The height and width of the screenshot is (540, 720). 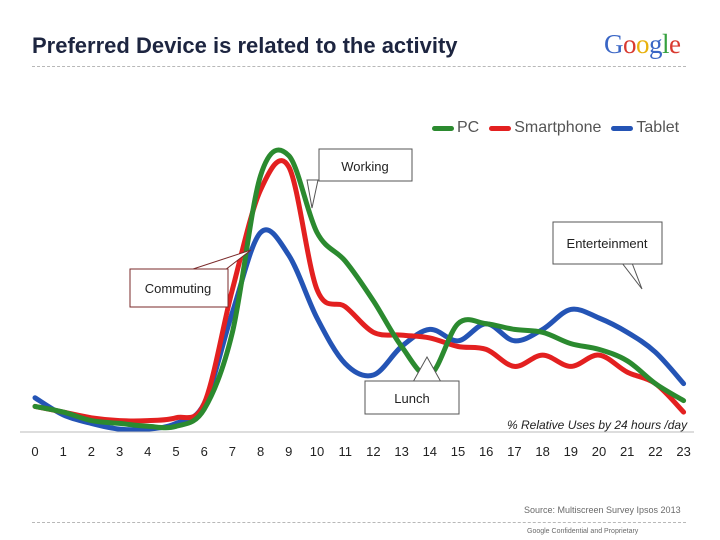 What do you see at coordinates (631, 276) in the screenshot?
I see `callout-entertainment-pointer` at bounding box center [631, 276].